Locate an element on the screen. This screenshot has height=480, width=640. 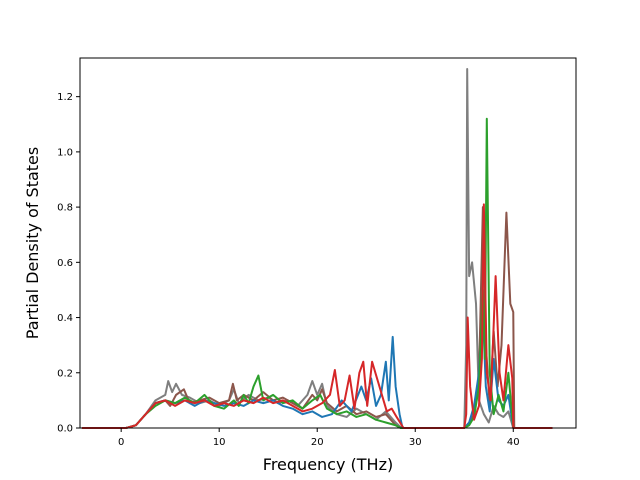
x-tick-label: 40 is located at coordinates (513, 442).